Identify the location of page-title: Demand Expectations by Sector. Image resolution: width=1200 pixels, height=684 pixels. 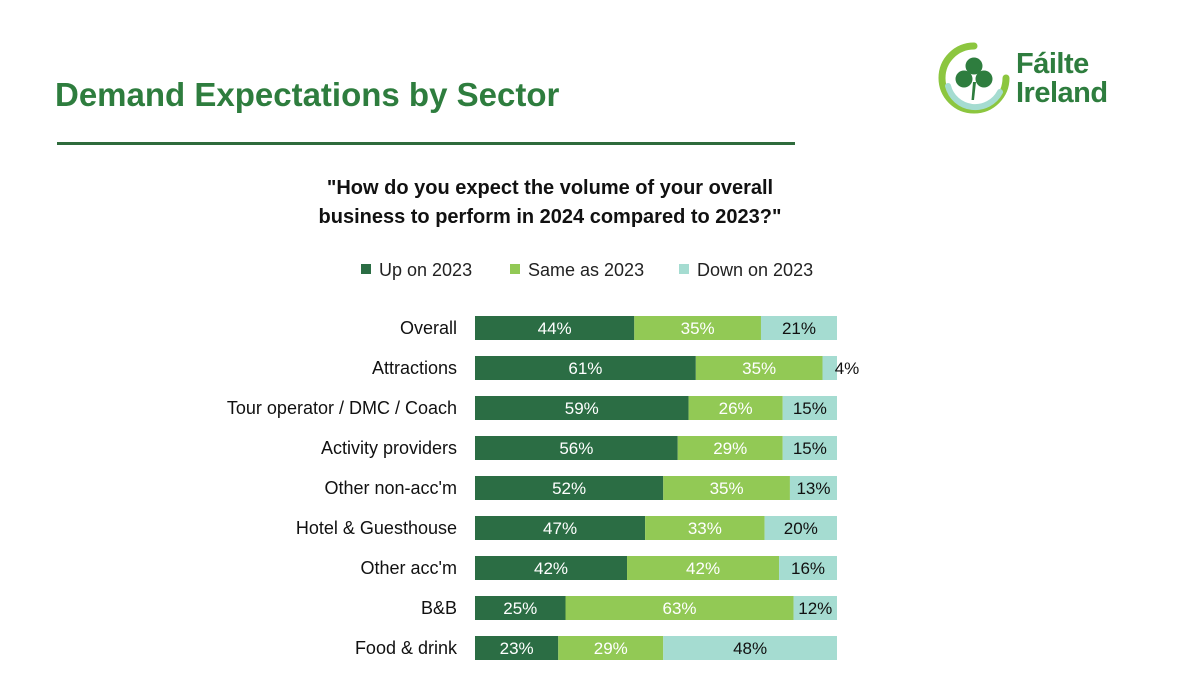
(307, 94).